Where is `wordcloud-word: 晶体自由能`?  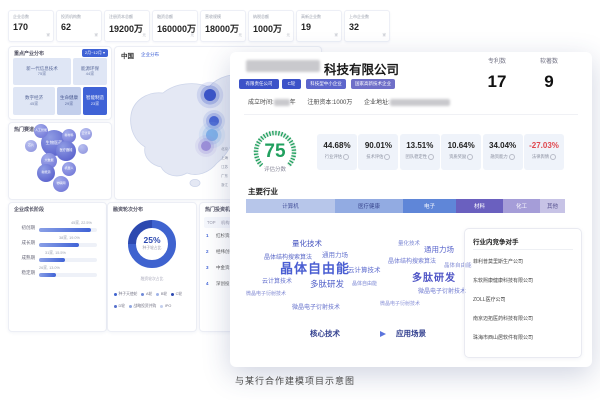 wordcloud-word: 晶体自由能 is located at coordinates (458, 266).